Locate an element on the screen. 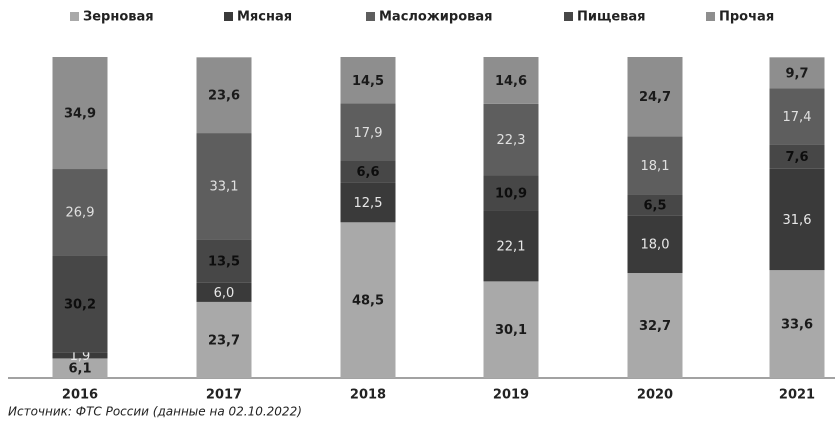 The height and width of the screenshot is (424, 835). data-label: 26,9 is located at coordinates (80, 213).